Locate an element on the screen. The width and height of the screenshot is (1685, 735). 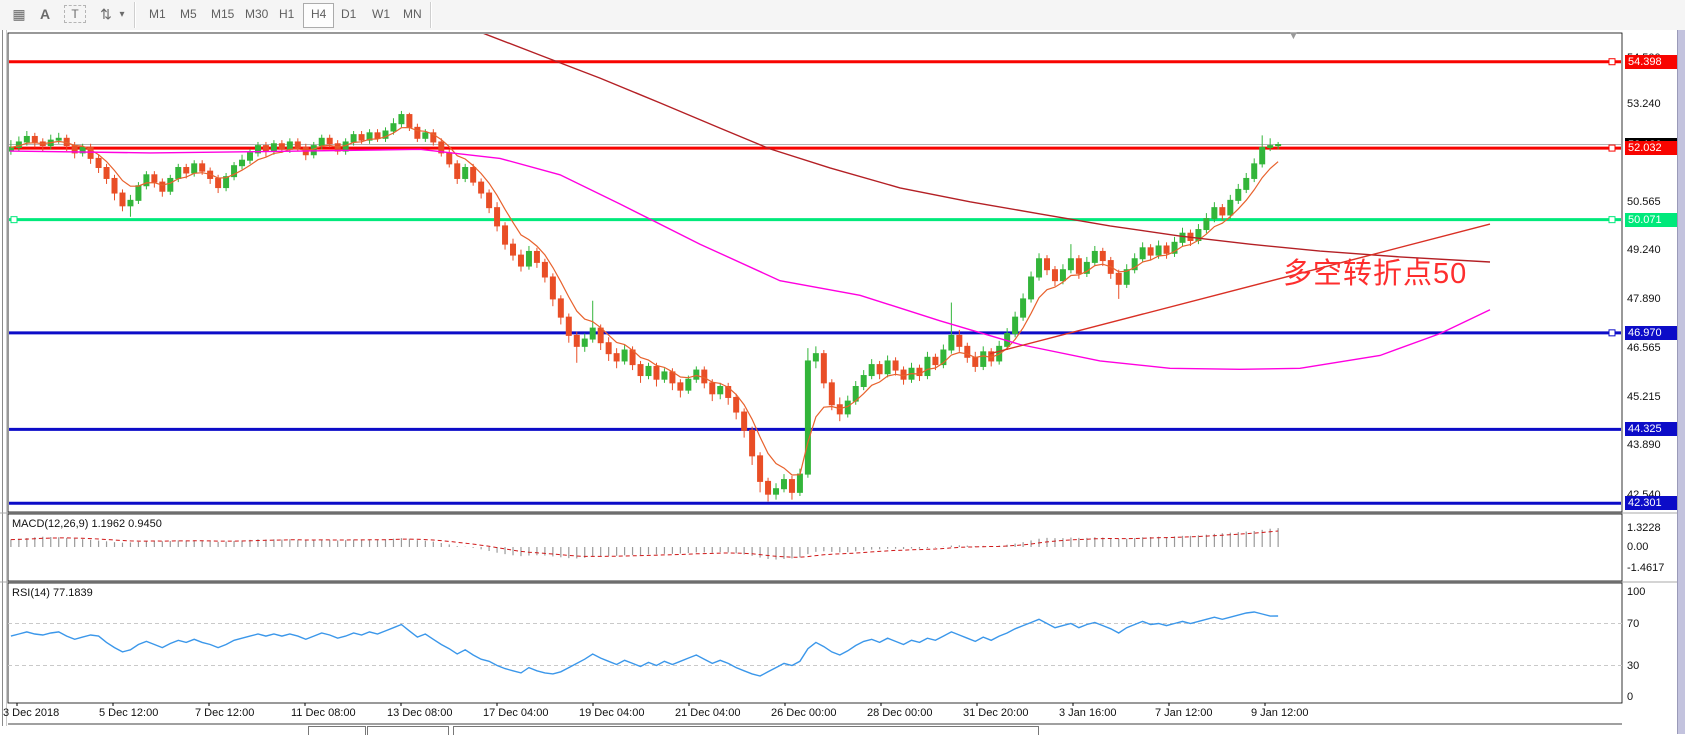
date-label-12: 3 Jan 16:00 is located at coordinates (1088, 713).